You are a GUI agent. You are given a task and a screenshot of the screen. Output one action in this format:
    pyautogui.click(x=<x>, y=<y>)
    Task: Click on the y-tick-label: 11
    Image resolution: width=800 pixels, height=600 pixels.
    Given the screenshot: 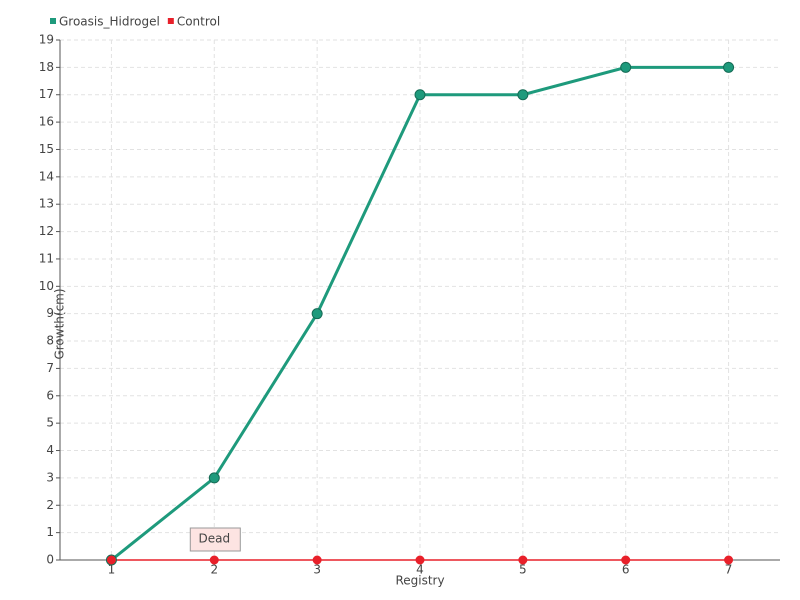 What is the action you would take?
    pyautogui.click(x=46, y=258)
    